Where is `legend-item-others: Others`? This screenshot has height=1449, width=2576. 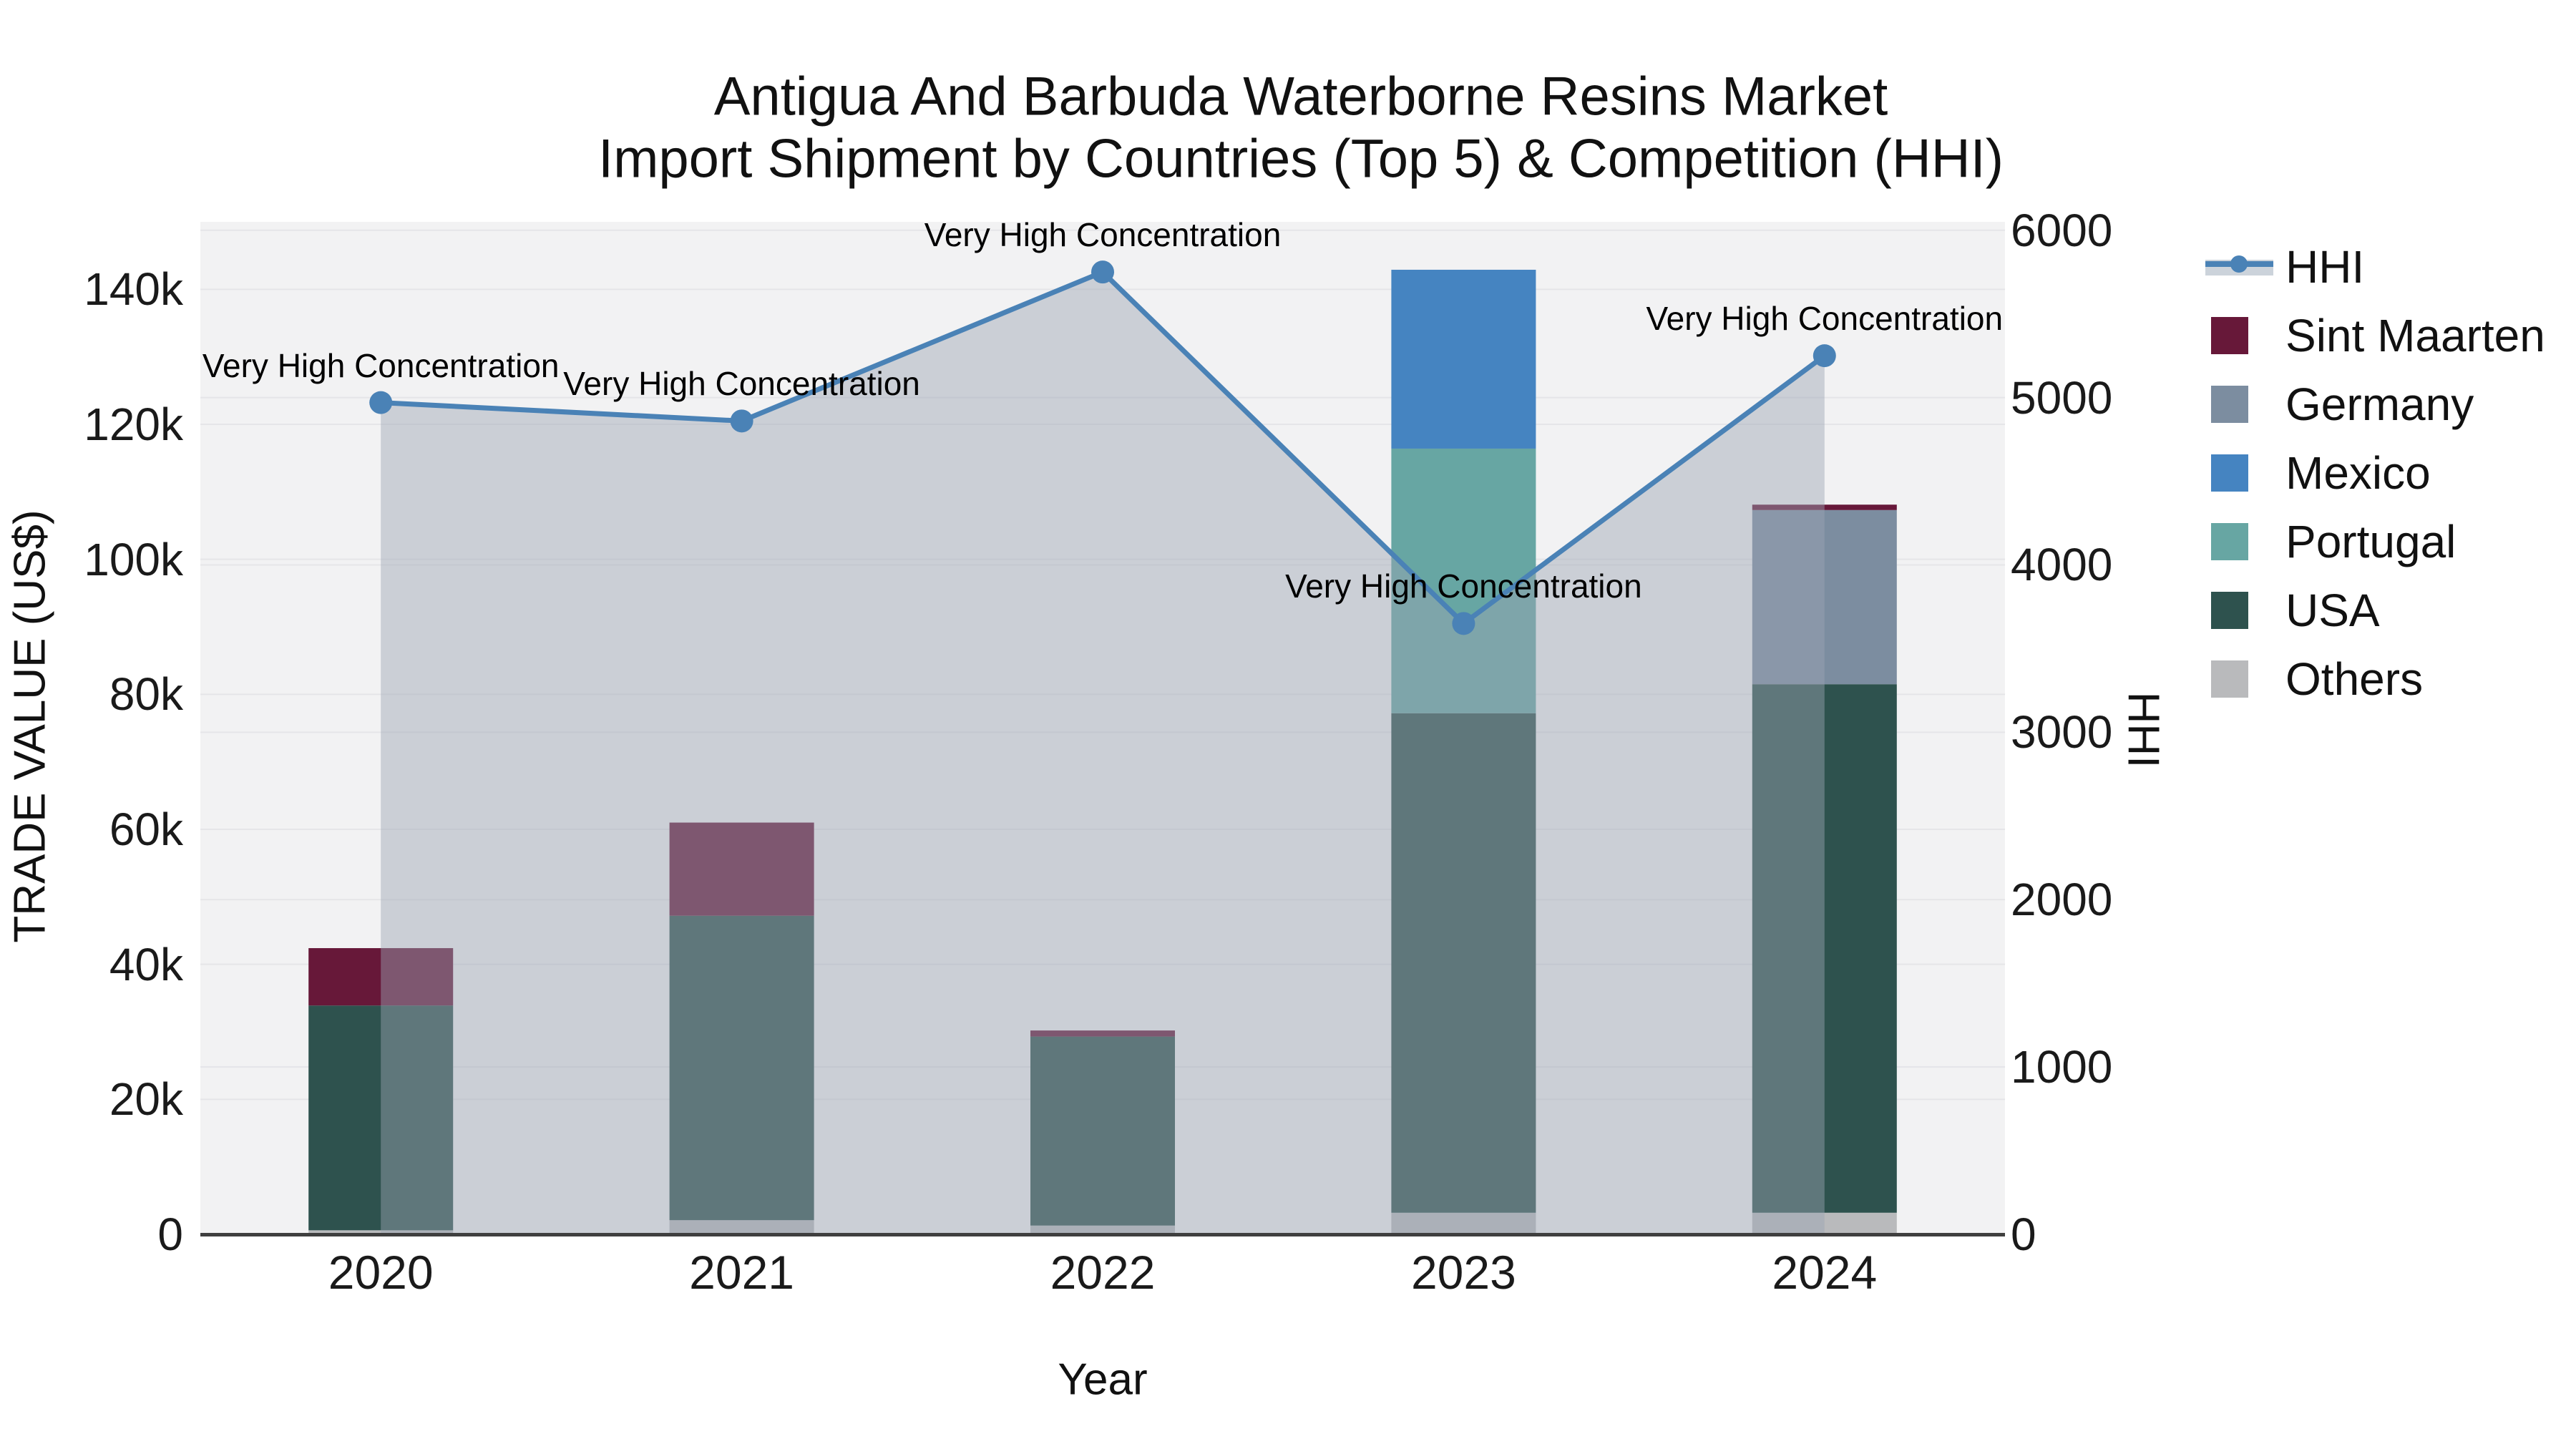
legend-item-others: Others is located at coordinates (2375, 679).